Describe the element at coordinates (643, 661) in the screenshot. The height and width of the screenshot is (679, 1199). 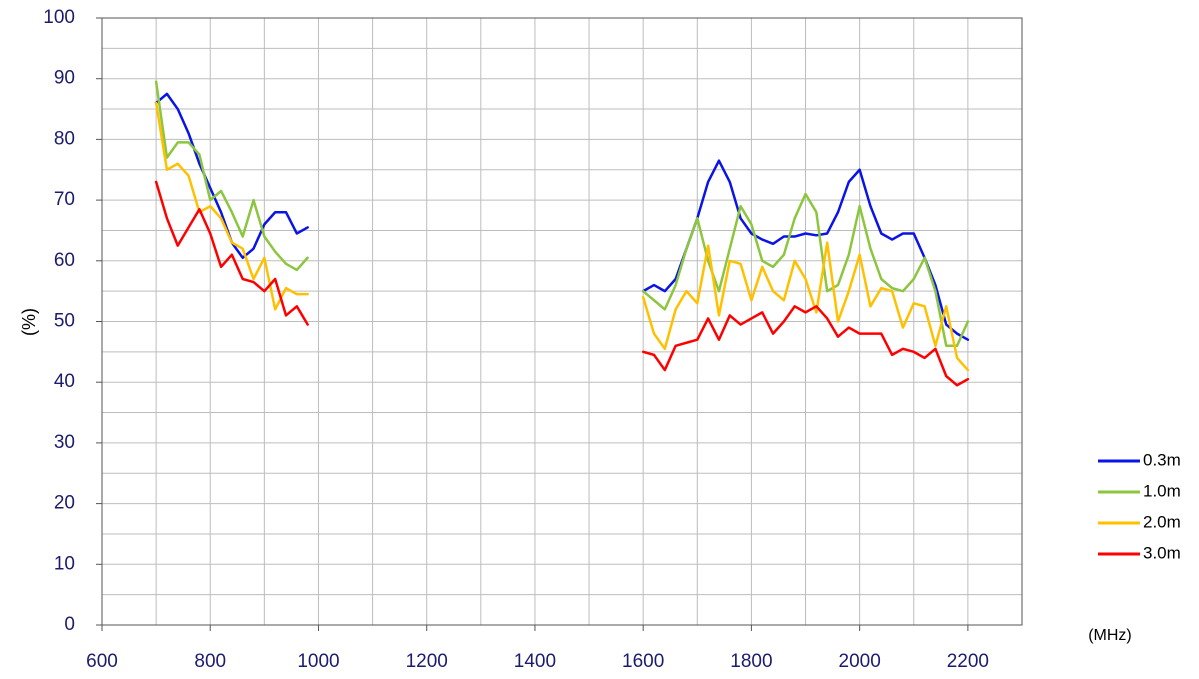
I see `x-tick-label: 1600` at that location.